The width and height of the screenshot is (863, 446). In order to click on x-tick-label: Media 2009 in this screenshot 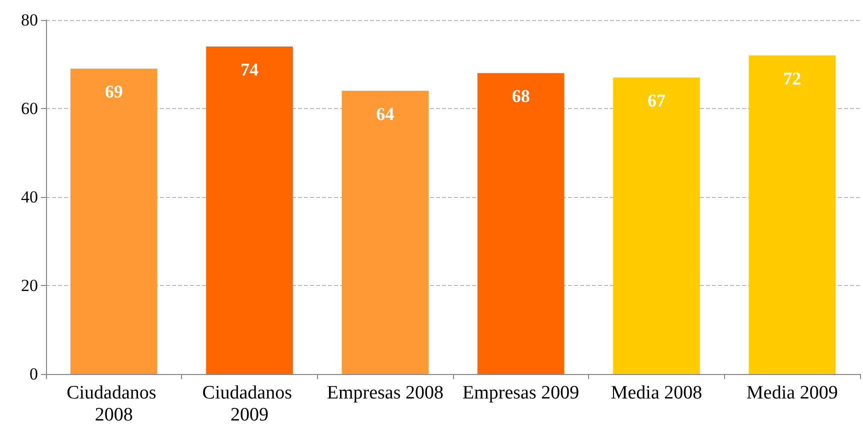, I will do `click(792, 393)`.